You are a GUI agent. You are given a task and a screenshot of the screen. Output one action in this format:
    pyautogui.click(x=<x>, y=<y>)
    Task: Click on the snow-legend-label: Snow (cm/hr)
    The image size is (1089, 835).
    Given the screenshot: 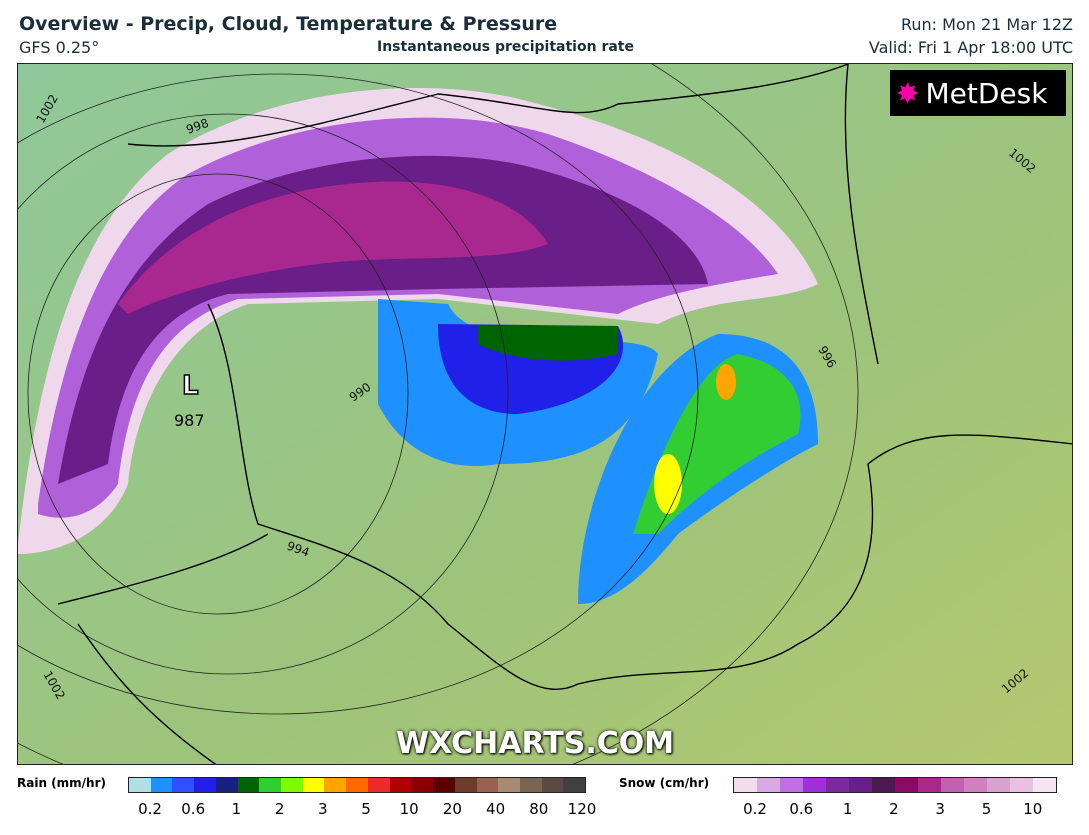 What is the action you would take?
    pyautogui.click(x=664, y=783)
    